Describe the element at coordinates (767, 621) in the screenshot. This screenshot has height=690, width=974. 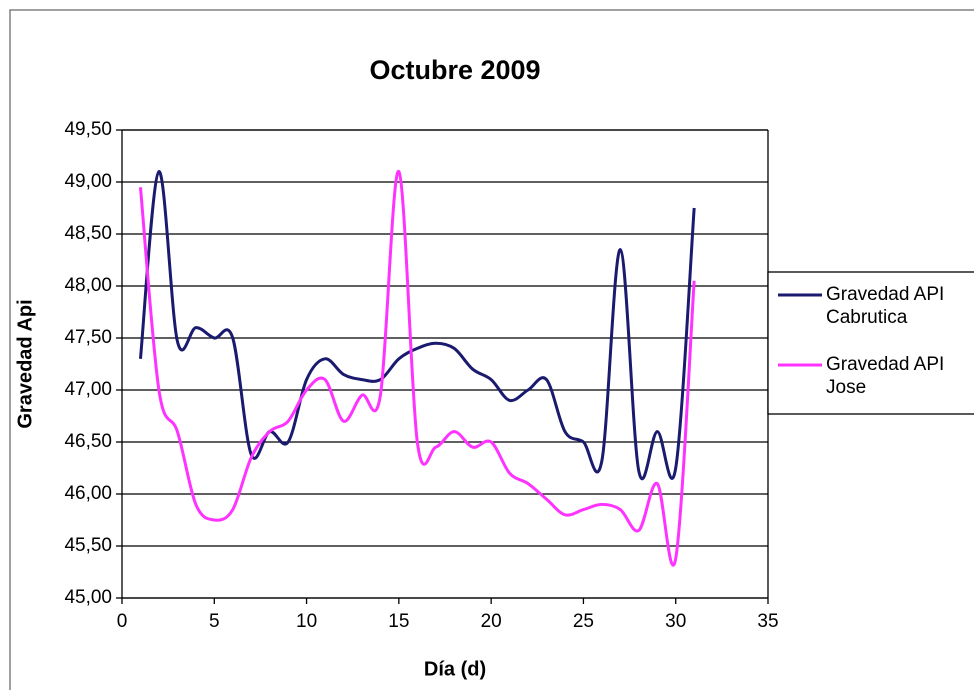
I see `x-tick-label: 35` at that location.